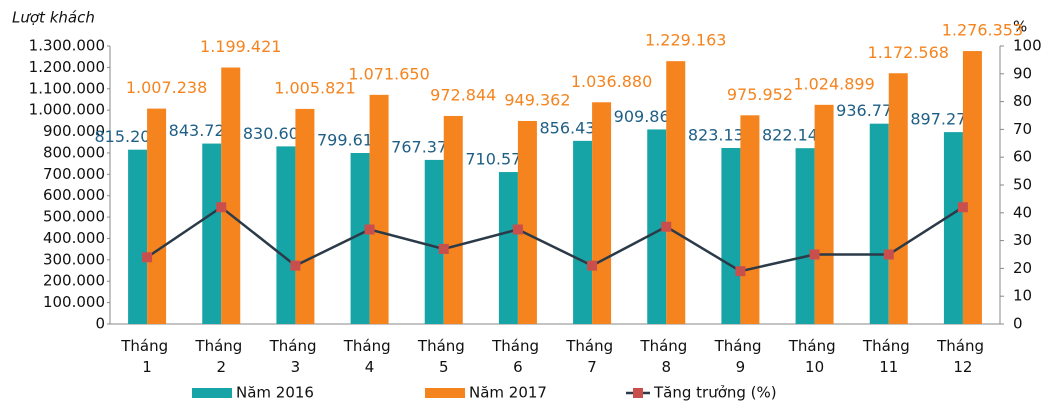 The image size is (1046, 403). What do you see at coordinates (100, 324) in the screenshot?
I see `y-tick-label: 0` at bounding box center [100, 324].